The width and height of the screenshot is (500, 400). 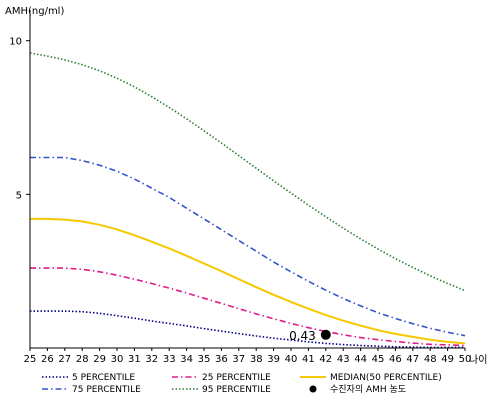 What do you see at coordinates (34, 11) in the screenshot?
I see `y-axis-title: AMH(ng/ml)` at bounding box center [34, 11].